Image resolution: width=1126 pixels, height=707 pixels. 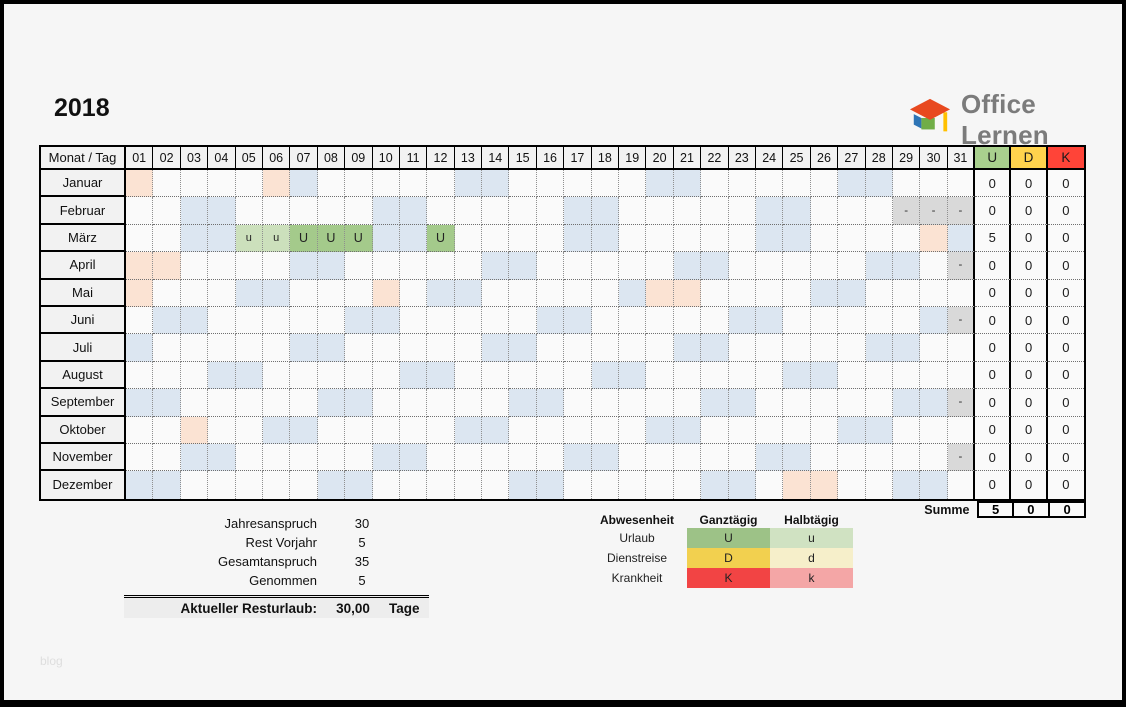 I want to click on day-cell-4-31: -, so click(x=961, y=266).